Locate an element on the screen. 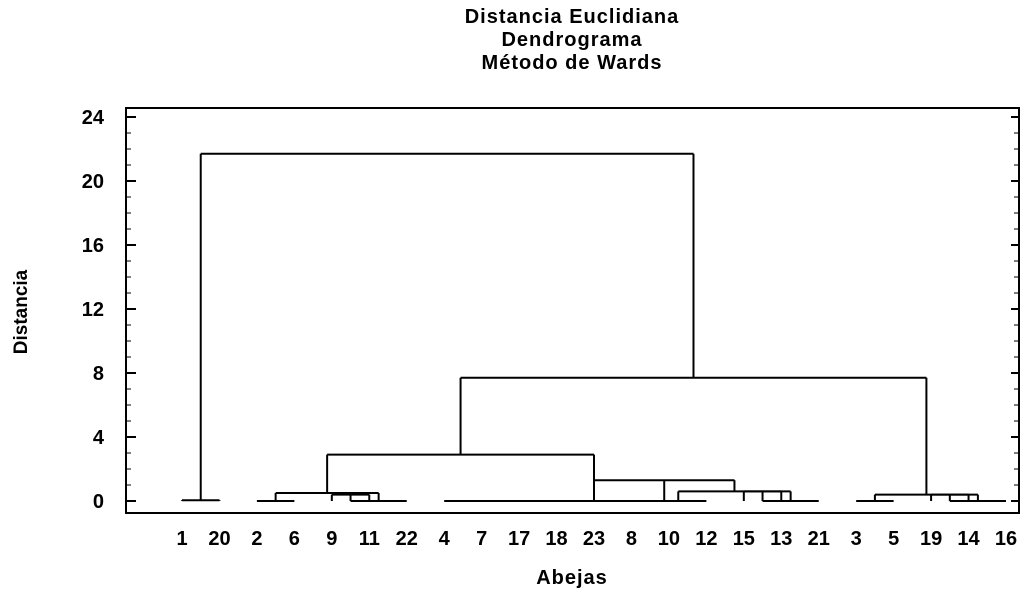 The height and width of the screenshot is (591, 1027). leaf-label: 12 is located at coordinates (706, 539).